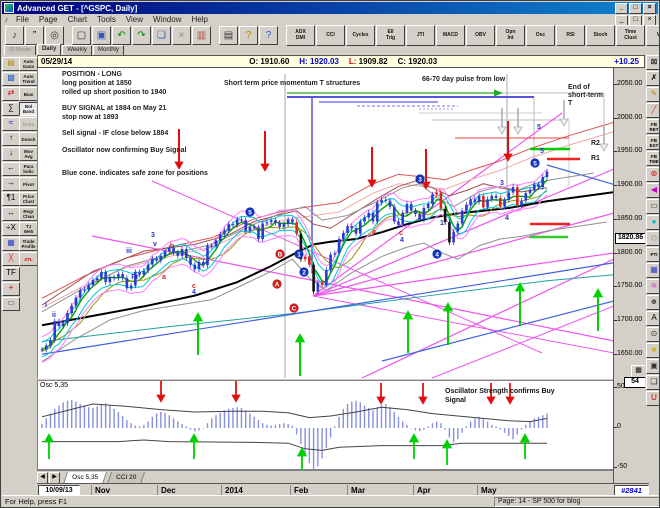 The width and height of the screenshot is (660, 508). Describe the element at coordinates (81, 35) in the screenshot. I see `new-chart-button: ▢` at that location.